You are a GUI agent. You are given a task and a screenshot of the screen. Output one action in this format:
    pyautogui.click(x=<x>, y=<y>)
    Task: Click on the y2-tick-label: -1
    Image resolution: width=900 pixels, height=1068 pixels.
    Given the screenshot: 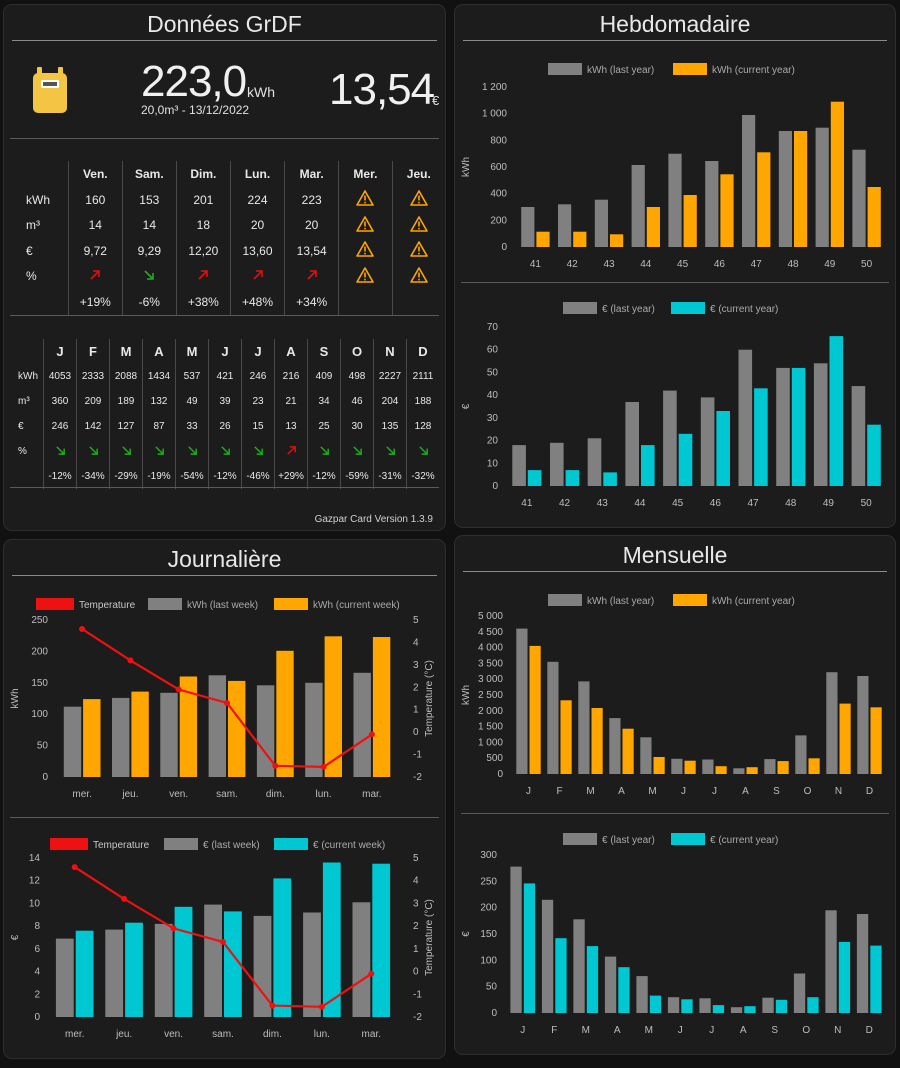 What is the action you would take?
    pyautogui.click(x=417, y=755)
    